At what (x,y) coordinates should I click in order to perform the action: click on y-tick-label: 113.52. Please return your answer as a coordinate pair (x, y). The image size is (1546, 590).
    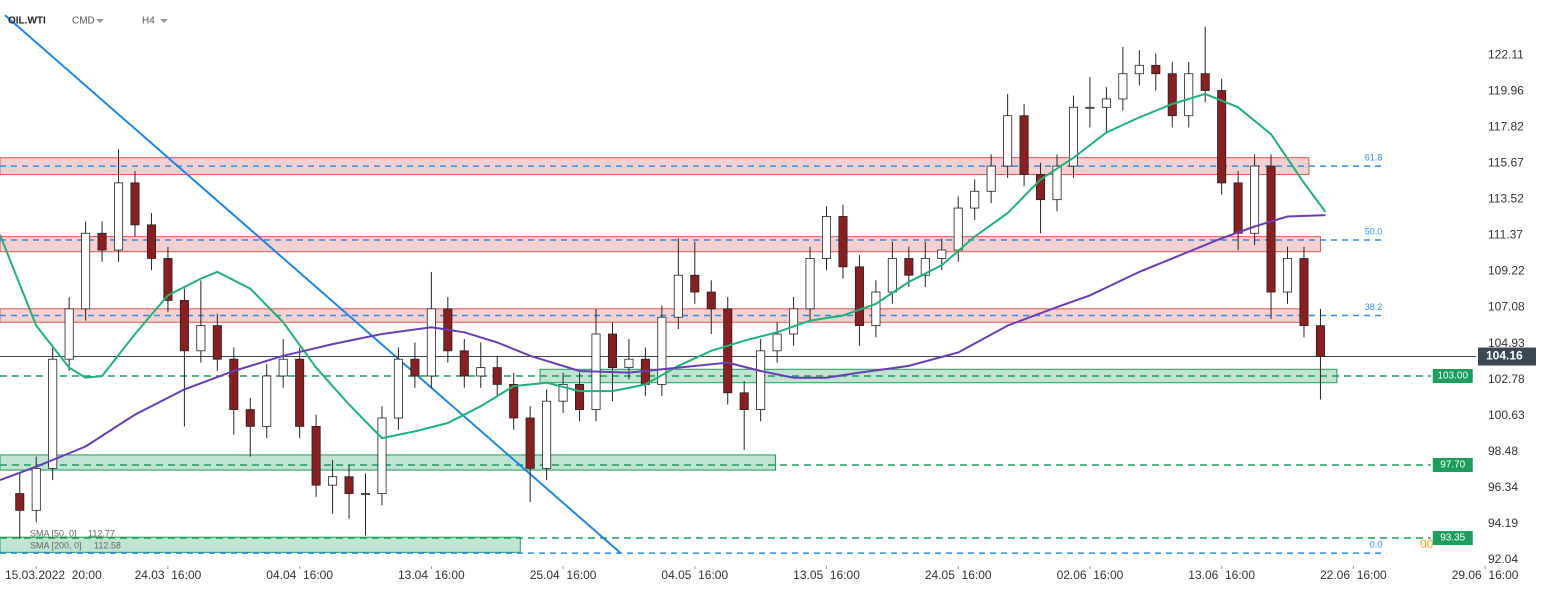
    Looking at the image, I should click on (1506, 199).